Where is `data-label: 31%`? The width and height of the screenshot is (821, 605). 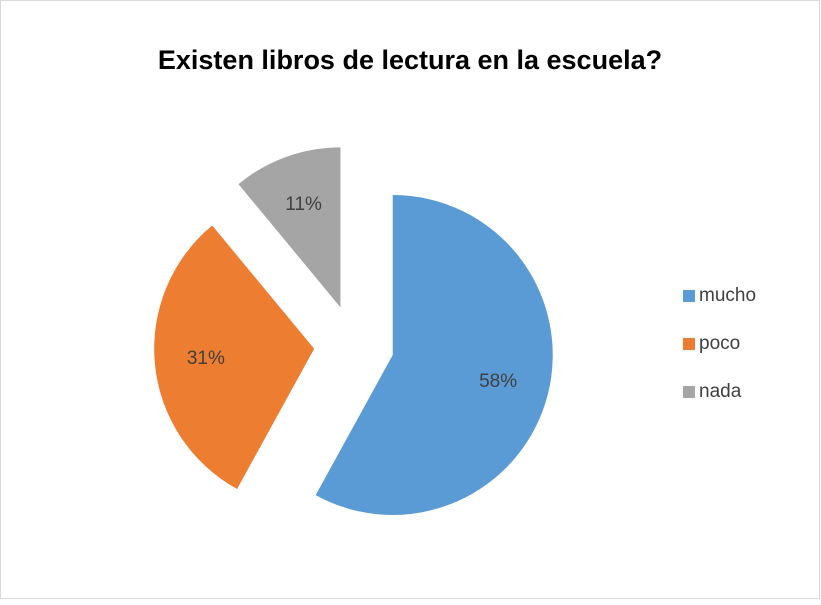 data-label: 31% is located at coordinates (206, 358).